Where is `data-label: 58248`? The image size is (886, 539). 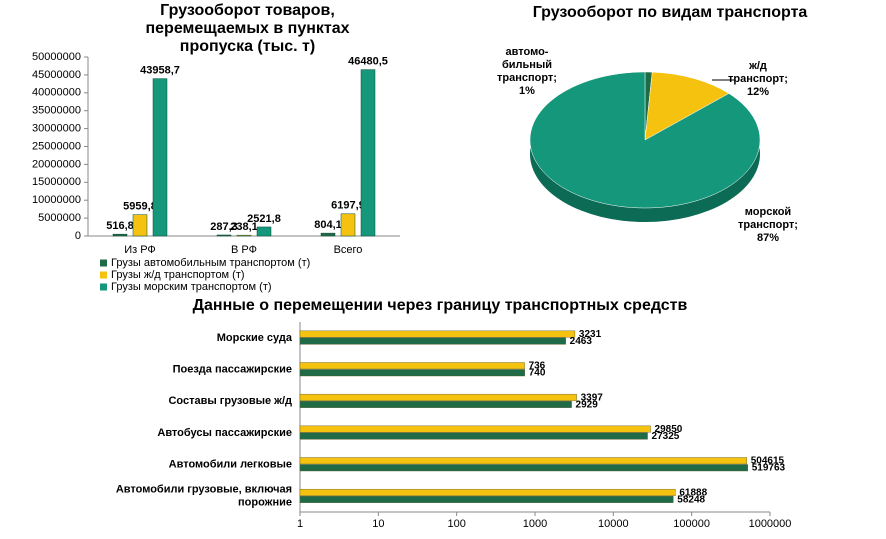 data-label: 58248 is located at coordinates (691, 499).